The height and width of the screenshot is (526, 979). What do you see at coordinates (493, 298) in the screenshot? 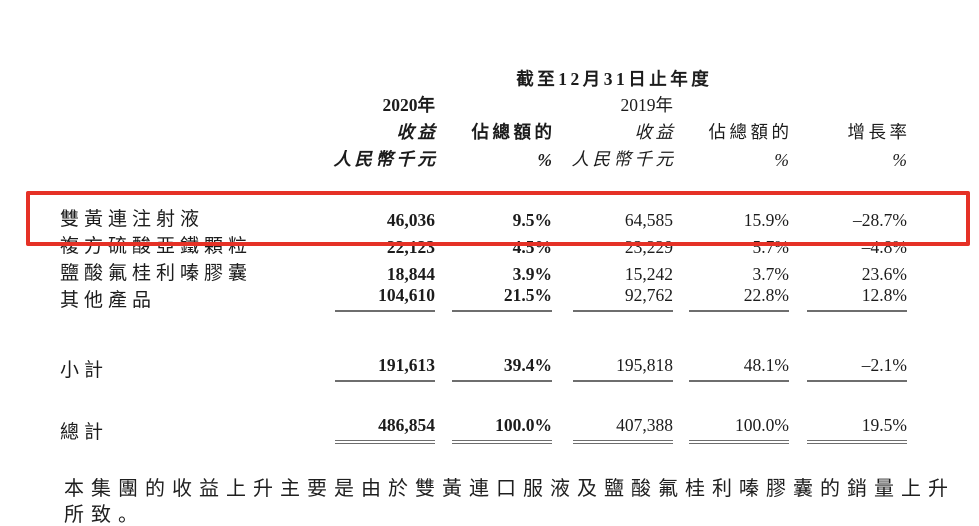
I see `share-2020-value: 21.5%` at bounding box center [493, 298].